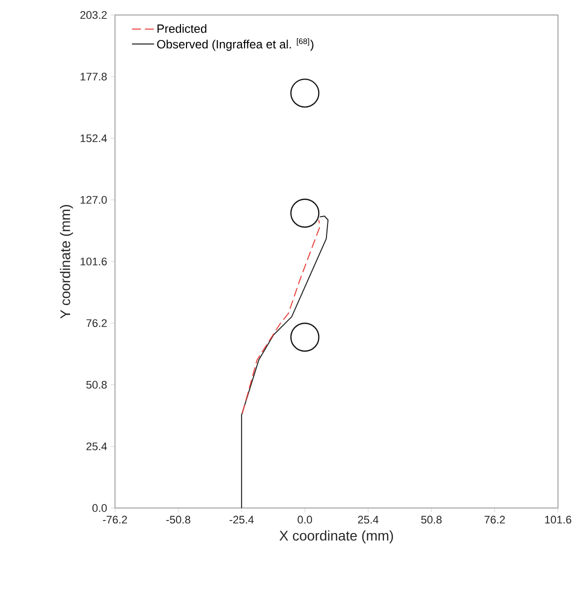 This screenshot has width=585, height=591. Describe the element at coordinates (114, 520) in the screenshot. I see `x-tick-label: -76.2` at that location.